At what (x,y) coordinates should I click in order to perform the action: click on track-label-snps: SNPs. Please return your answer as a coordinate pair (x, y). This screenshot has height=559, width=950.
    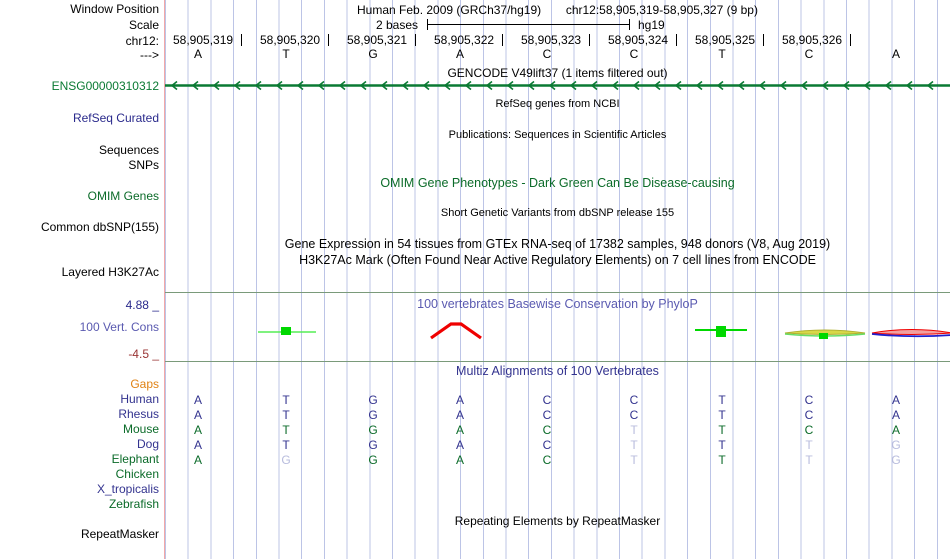
    Looking at the image, I should click on (143, 165).